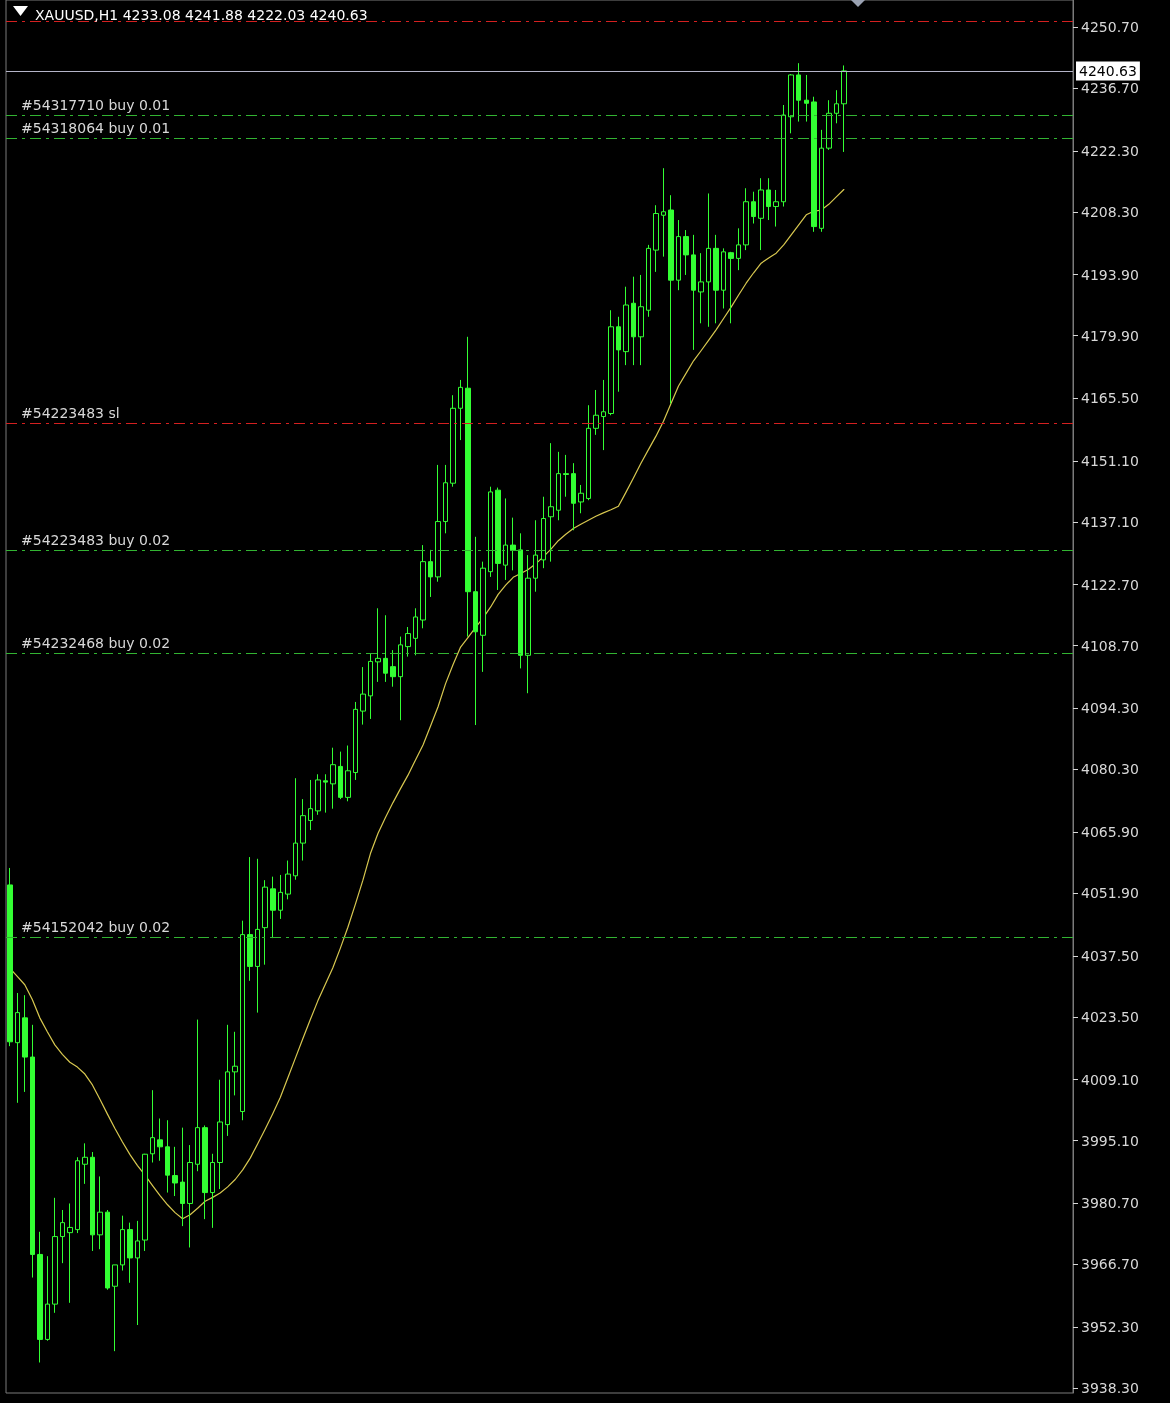 The image size is (1170, 1403). Describe the element at coordinates (1110, 460) in the screenshot. I see `y-tick-label: 4151.10` at that location.